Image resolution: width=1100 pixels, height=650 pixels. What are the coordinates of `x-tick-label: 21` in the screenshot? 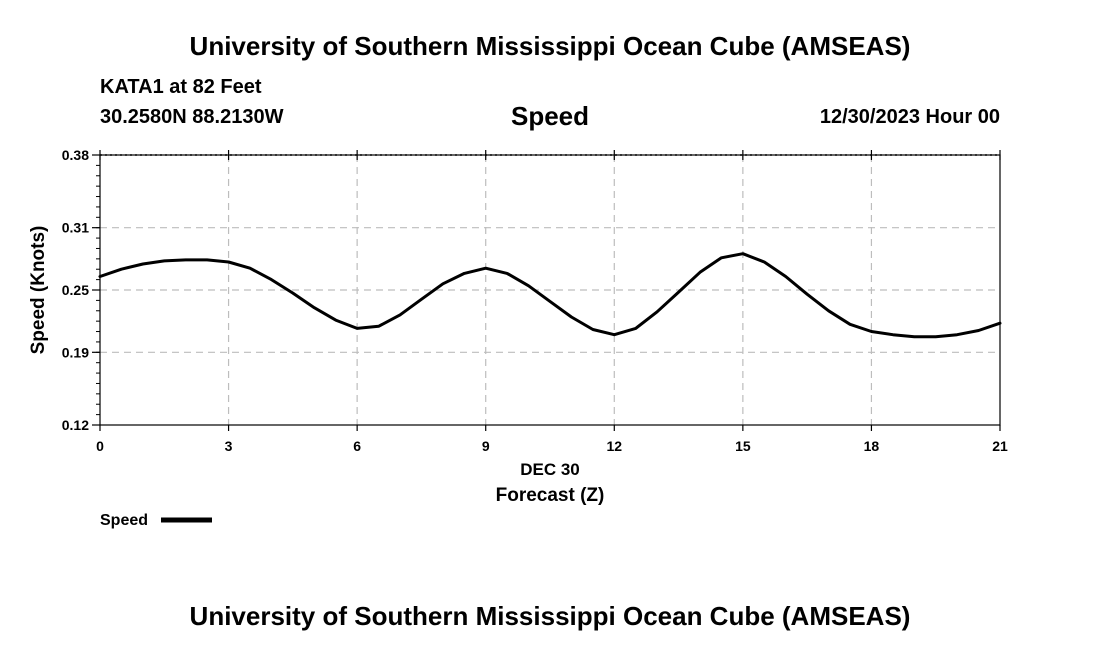 It's located at (1000, 446).